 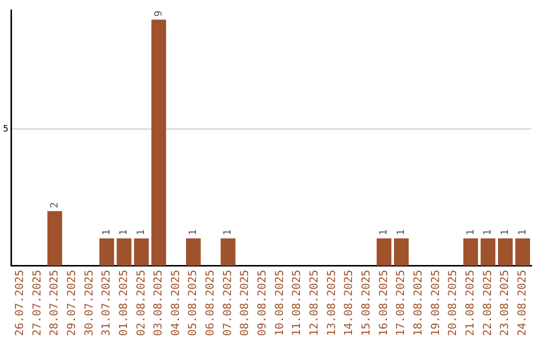 What do you see at coordinates (314, 303) in the screenshot?
I see `x-tick-label: 12.08.2025` at bounding box center [314, 303].